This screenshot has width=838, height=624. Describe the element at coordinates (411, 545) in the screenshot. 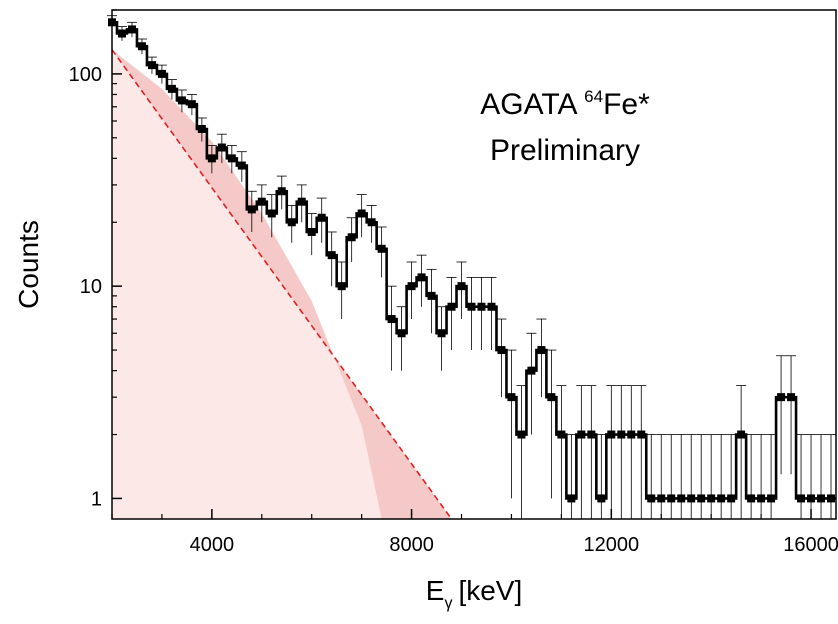

I see `x-tick-label: 8000` at that location.